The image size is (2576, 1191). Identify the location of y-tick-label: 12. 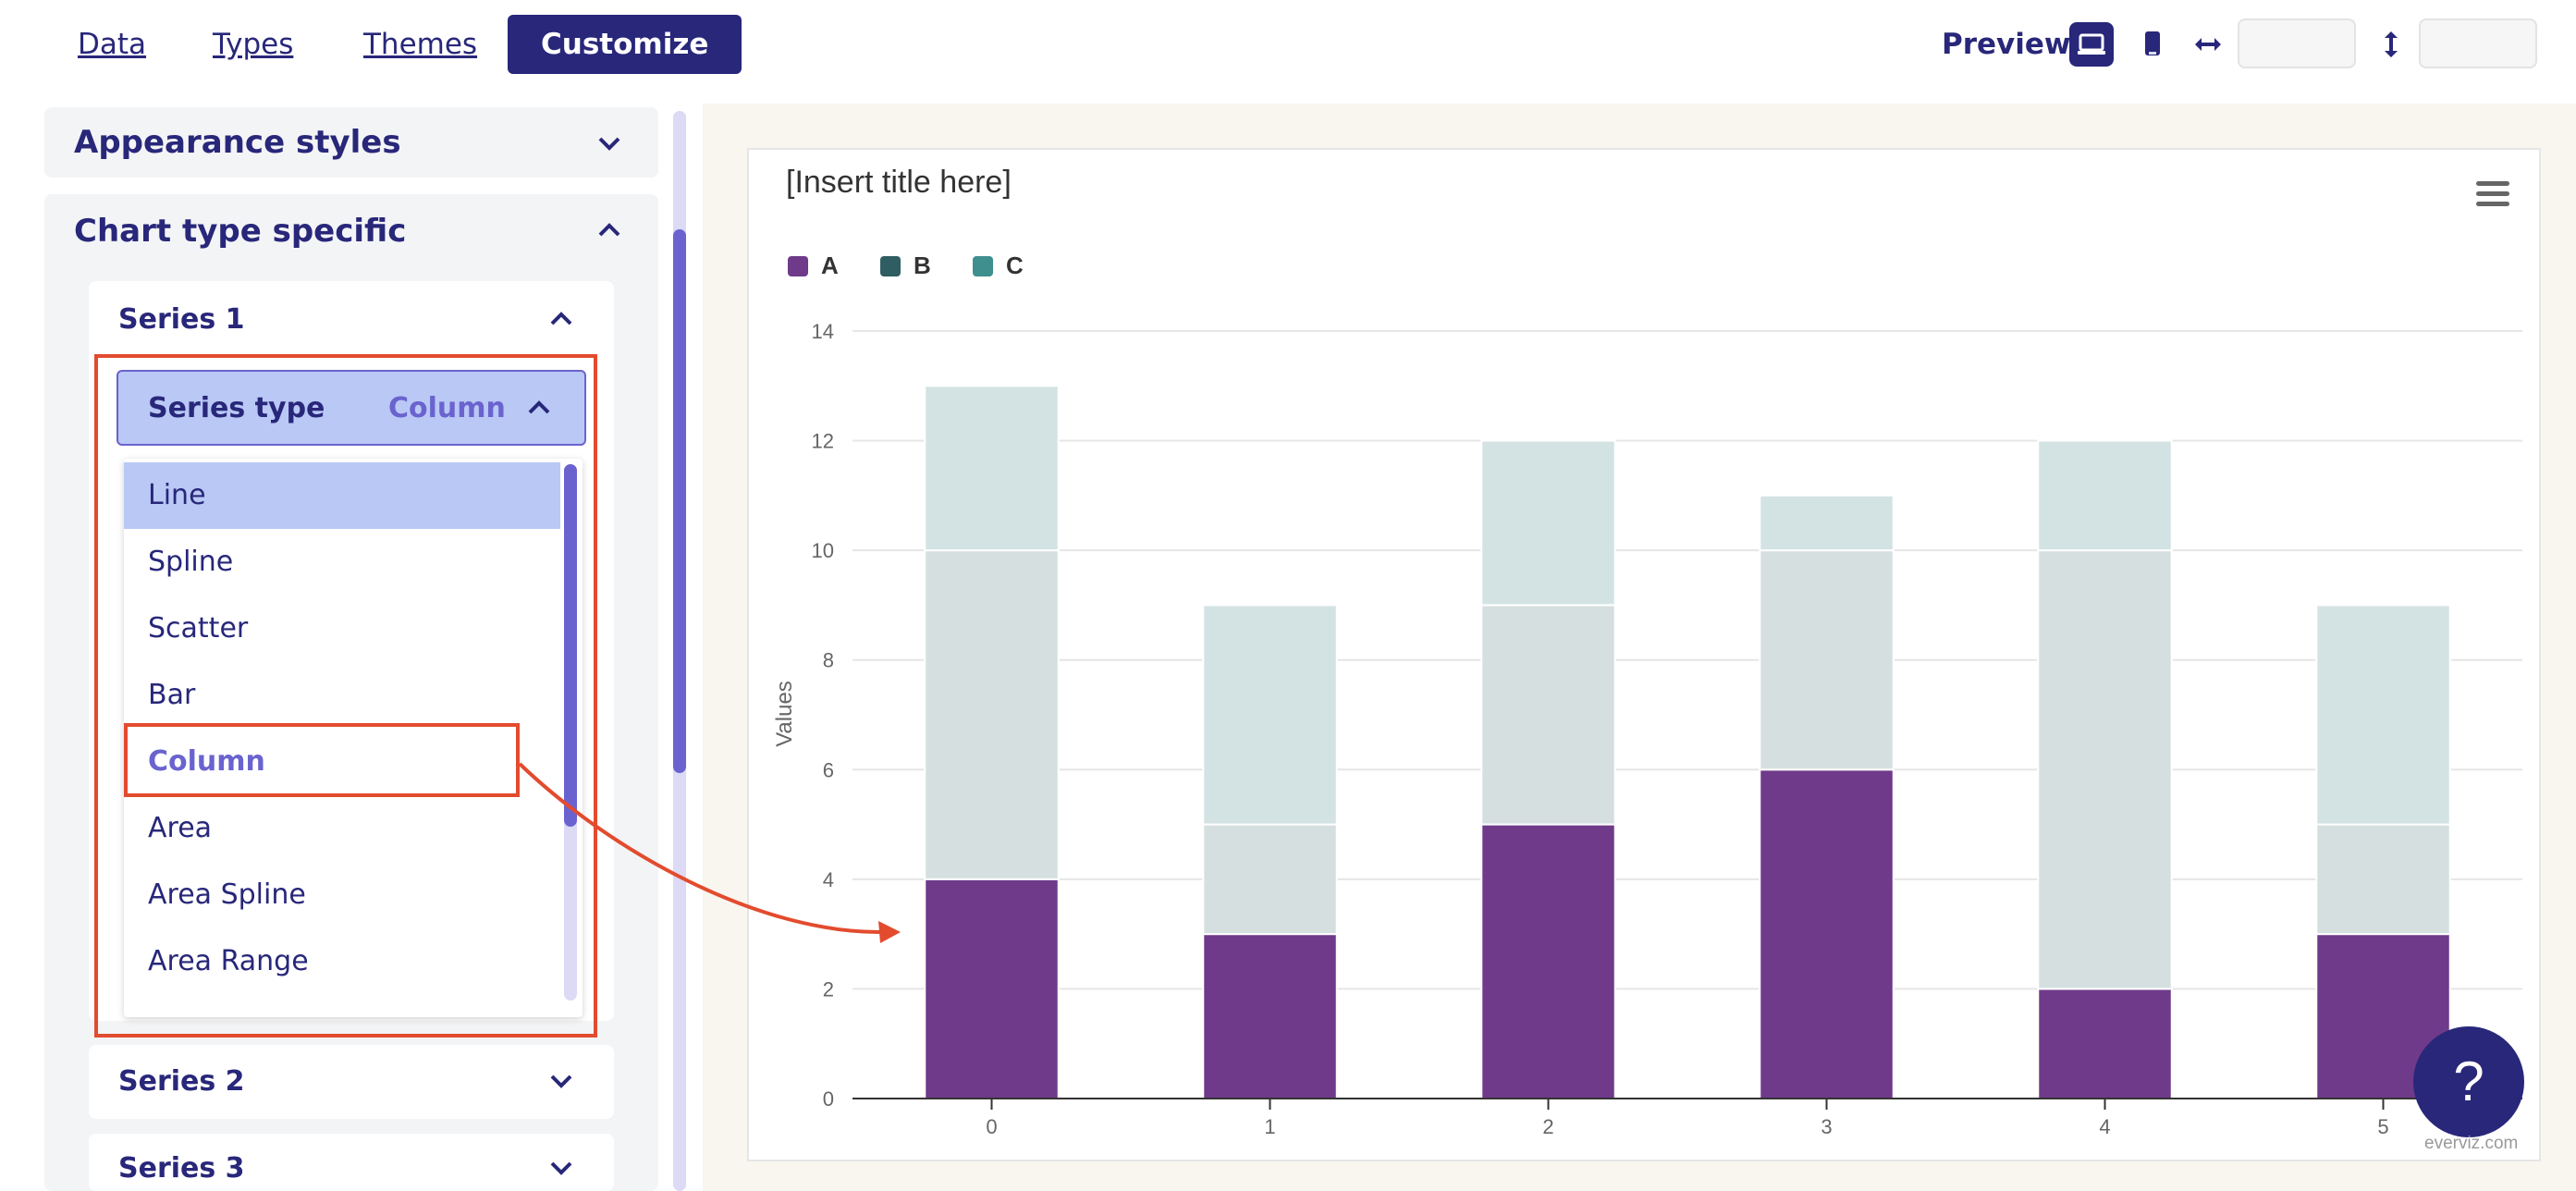
(823, 441).